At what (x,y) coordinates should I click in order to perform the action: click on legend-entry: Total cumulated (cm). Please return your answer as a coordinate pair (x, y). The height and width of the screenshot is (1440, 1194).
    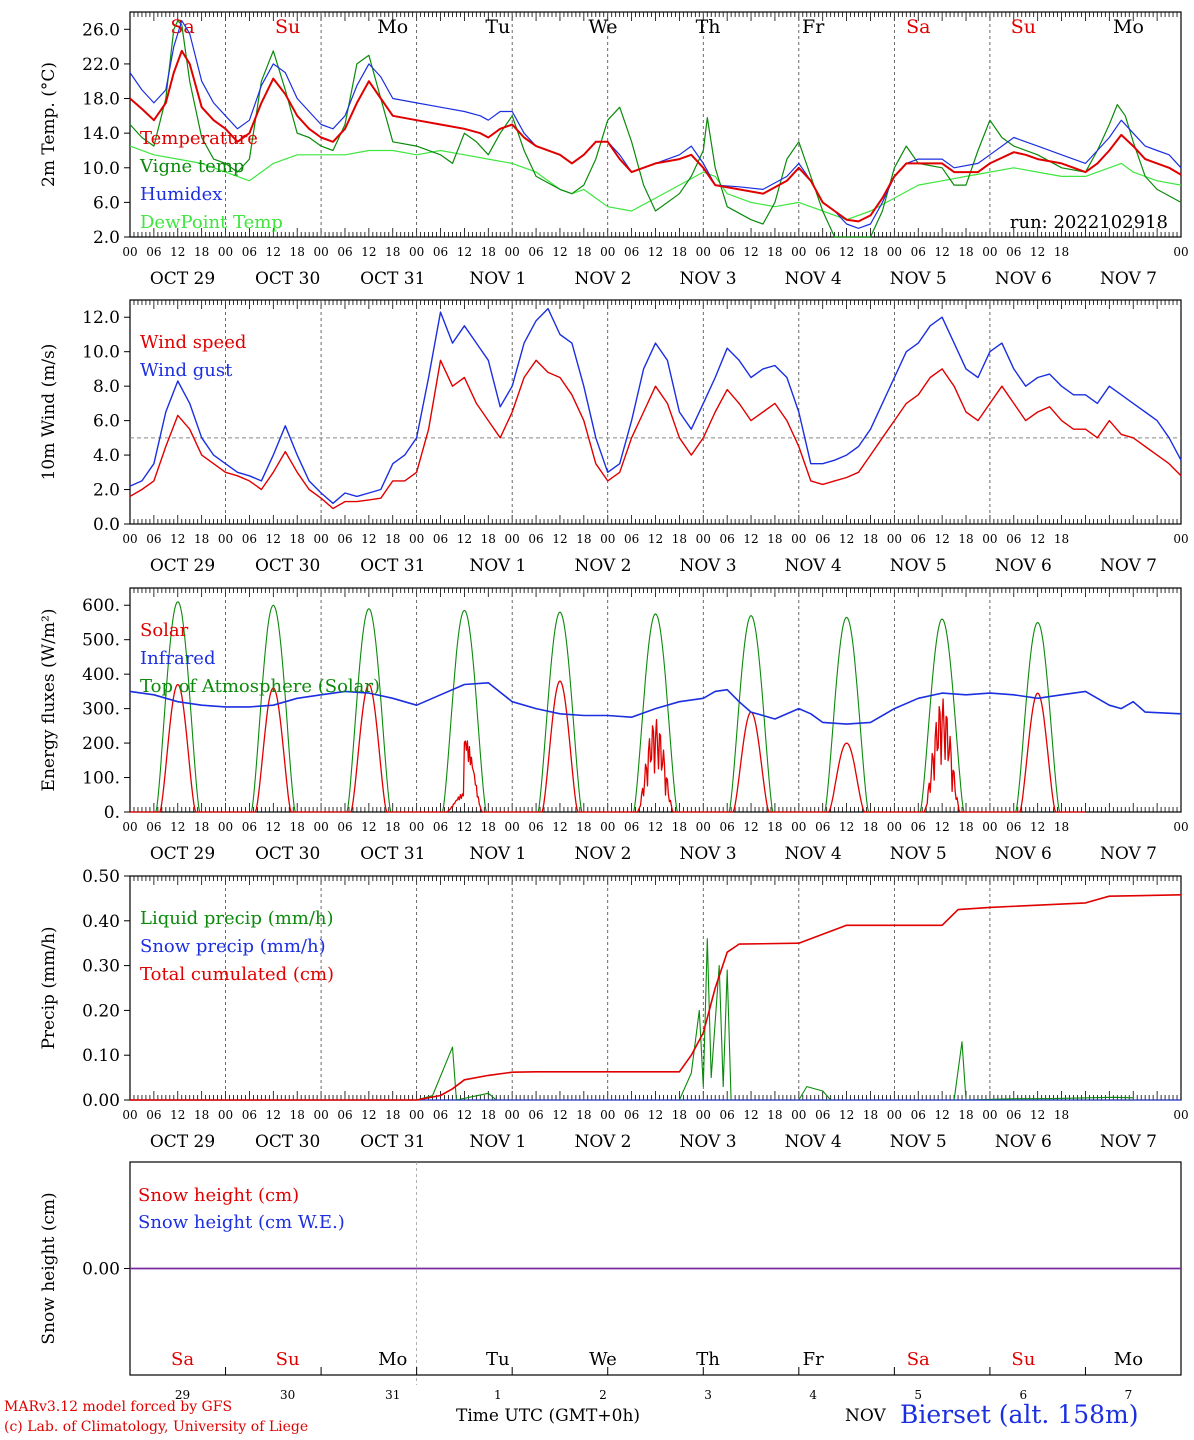
    Looking at the image, I should click on (237, 974).